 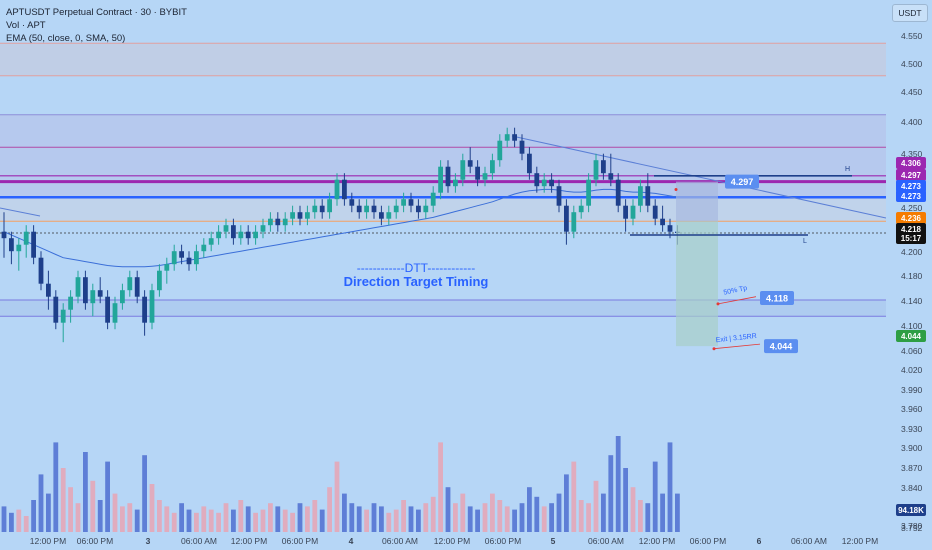 I want to click on y-tick-label: 3.752, so click(x=912, y=528).